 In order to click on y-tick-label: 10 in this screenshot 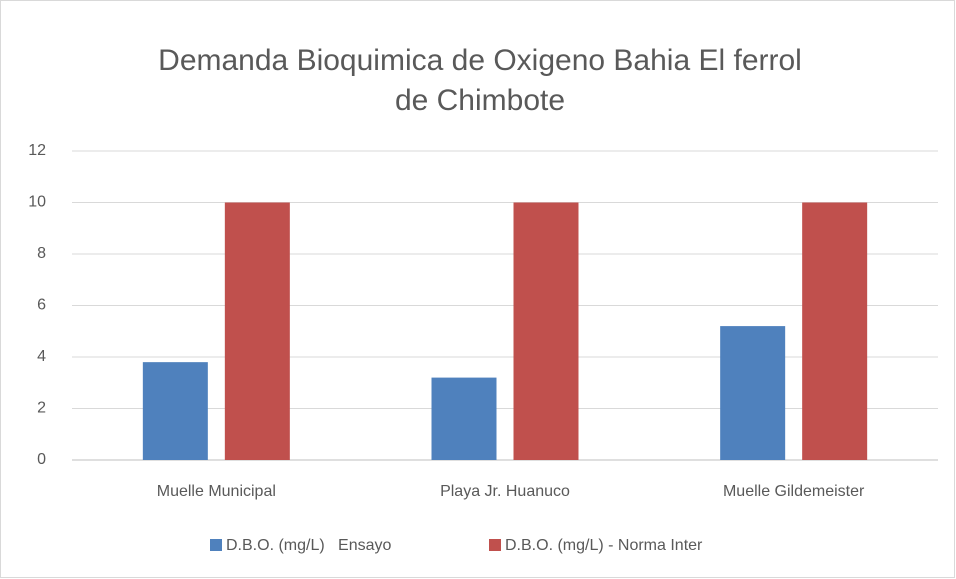, I will do `click(37, 202)`.